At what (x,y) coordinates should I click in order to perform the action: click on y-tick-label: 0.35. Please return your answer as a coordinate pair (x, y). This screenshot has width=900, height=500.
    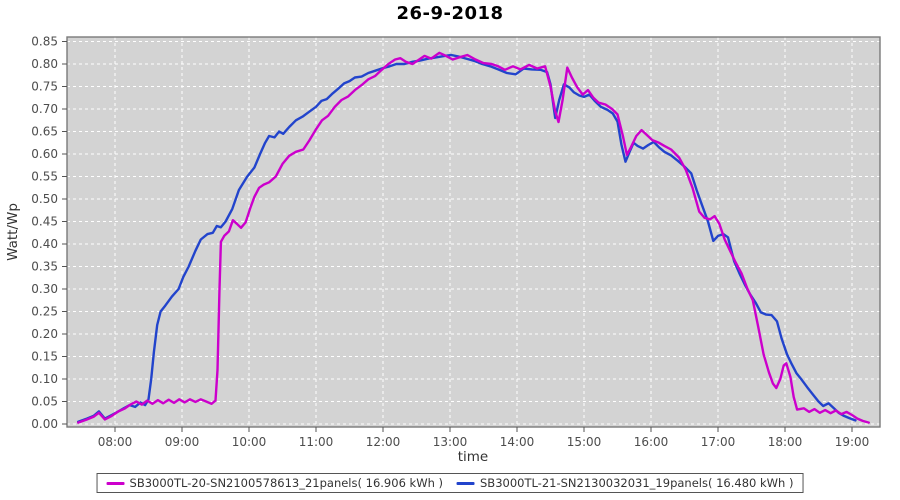
    Looking at the image, I should click on (44, 267).